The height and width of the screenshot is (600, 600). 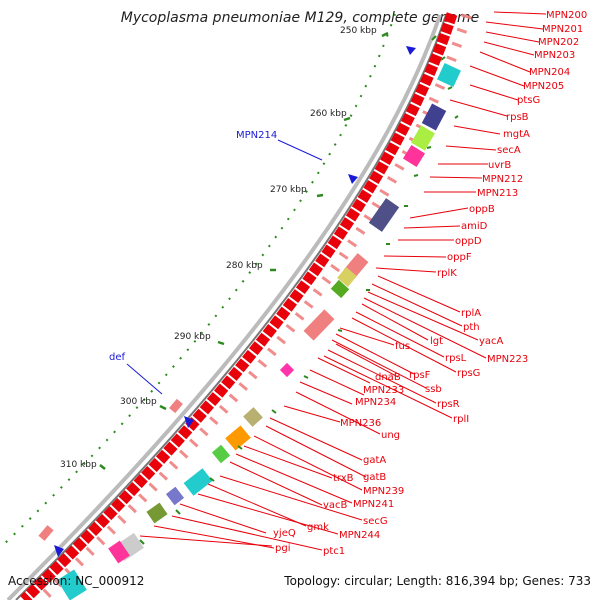 What do you see at coordinates (509, 150) in the screenshot?
I see `gene-label: secA` at bounding box center [509, 150].